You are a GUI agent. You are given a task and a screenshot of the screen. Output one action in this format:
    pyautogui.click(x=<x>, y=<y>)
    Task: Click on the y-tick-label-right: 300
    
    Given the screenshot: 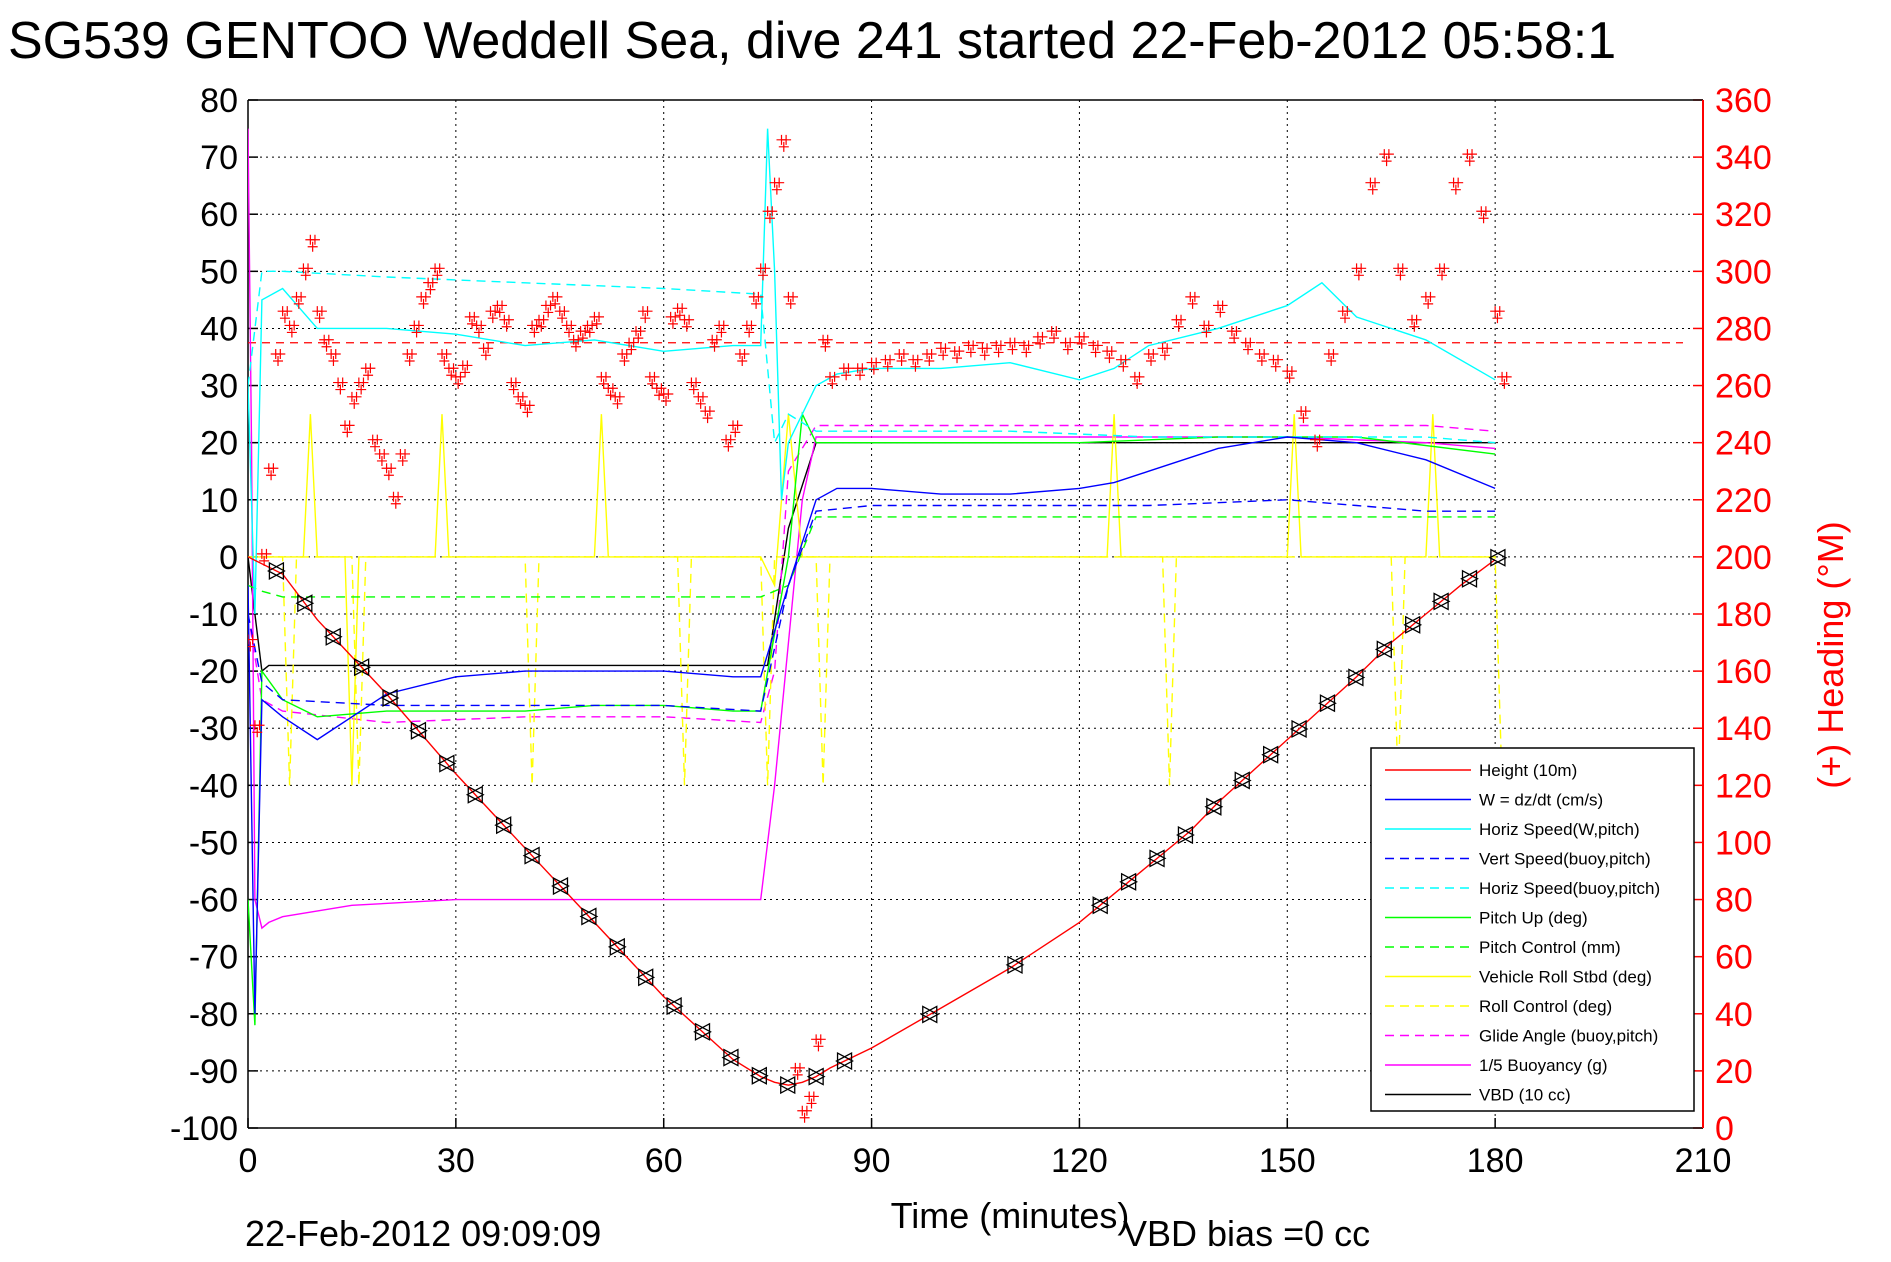 What is the action you would take?
    pyautogui.click(x=1743, y=272)
    